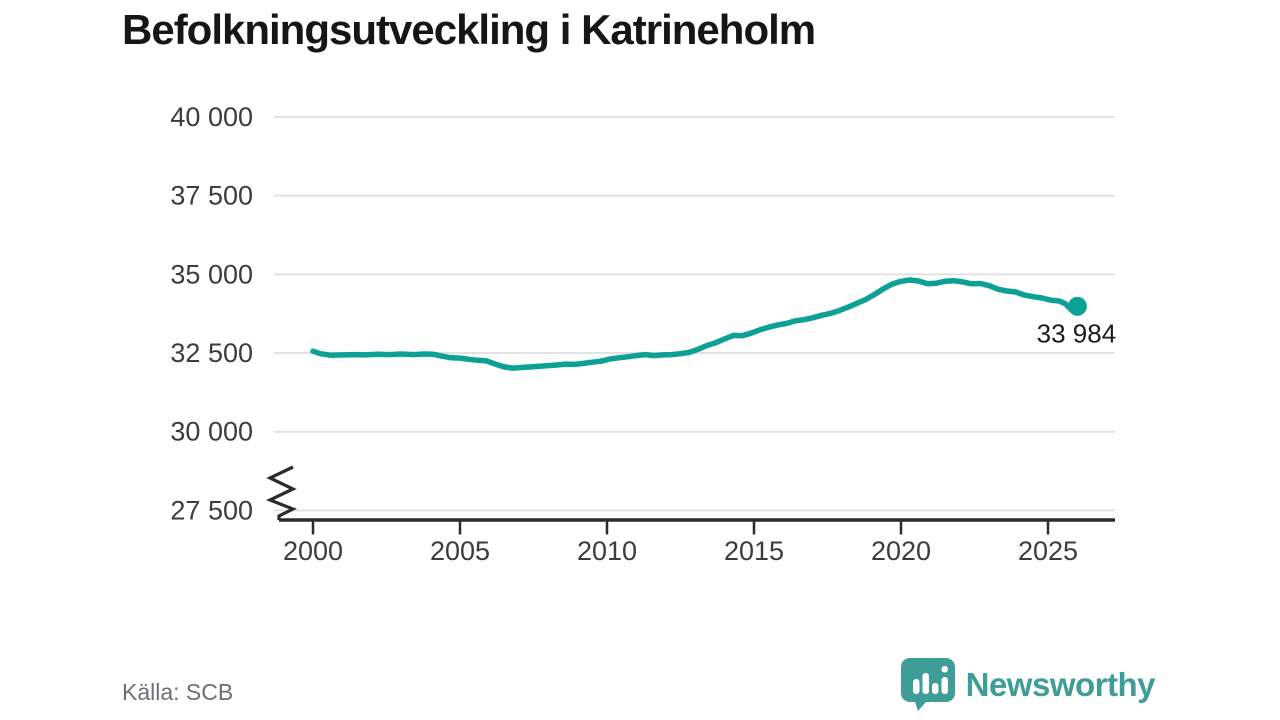  What do you see at coordinates (1048, 551) in the screenshot?
I see `x-tick-label: 2025` at bounding box center [1048, 551].